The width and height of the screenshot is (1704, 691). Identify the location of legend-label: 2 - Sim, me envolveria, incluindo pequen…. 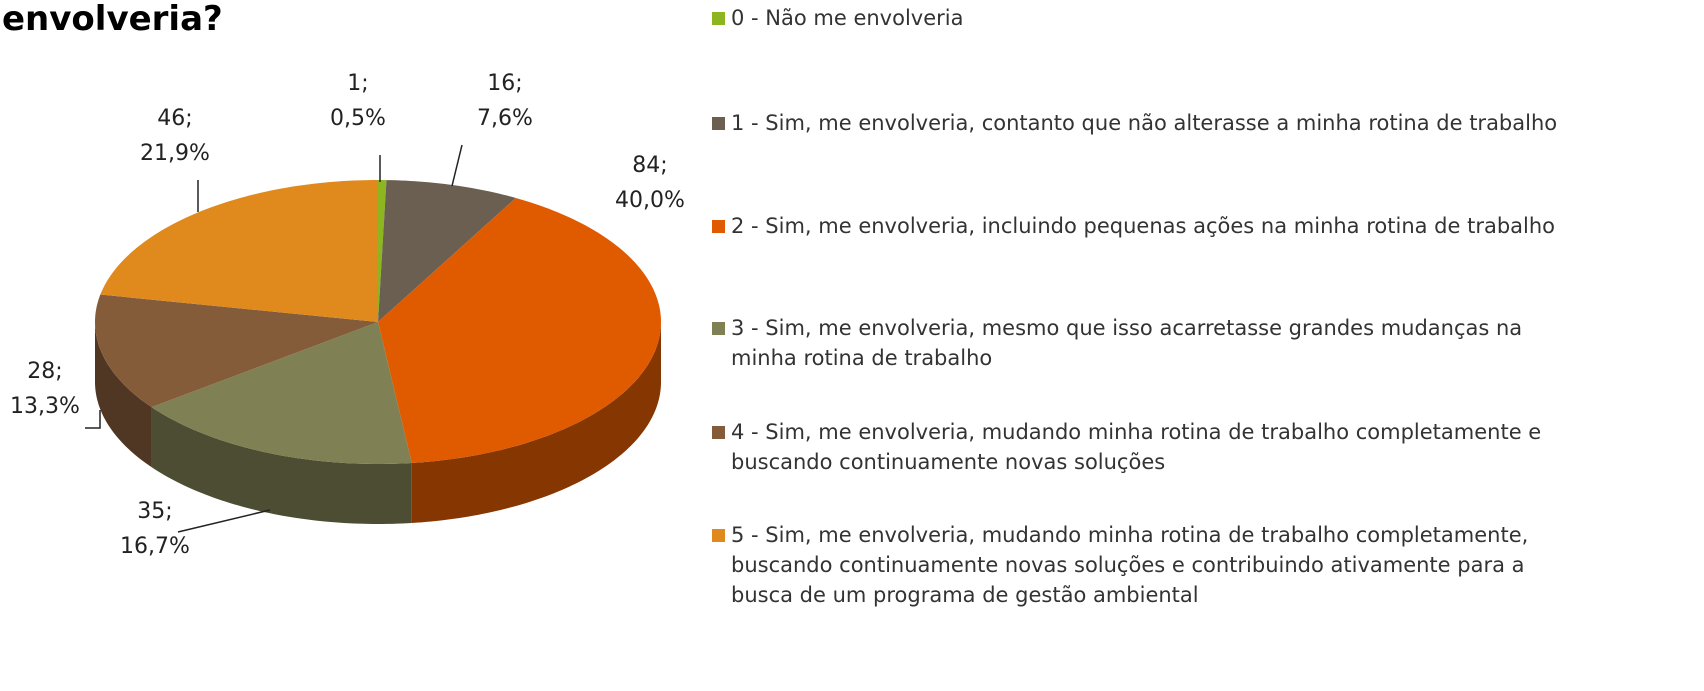
(1143, 226).